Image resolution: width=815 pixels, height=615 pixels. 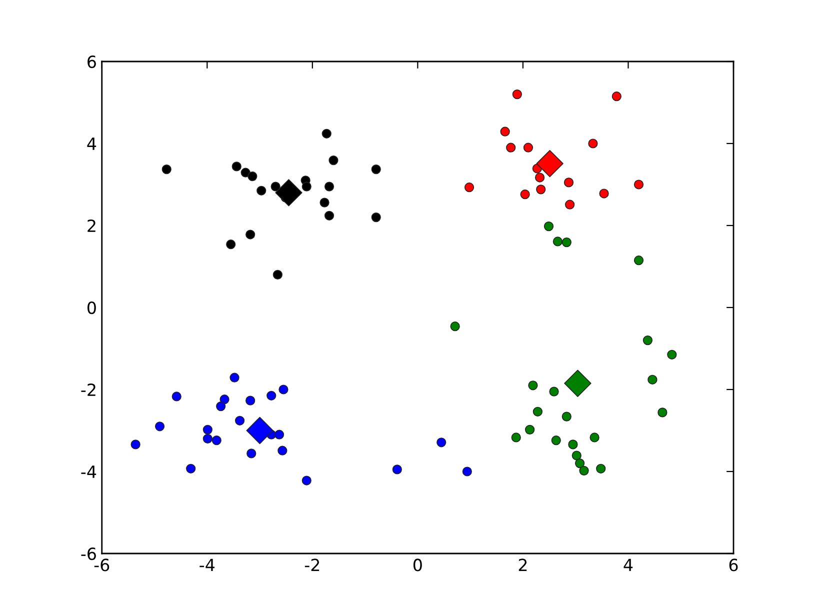 What do you see at coordinates (417, 565) in the screenshot?
I see `x-tick-label: 0` at bounding box center [417, 565].